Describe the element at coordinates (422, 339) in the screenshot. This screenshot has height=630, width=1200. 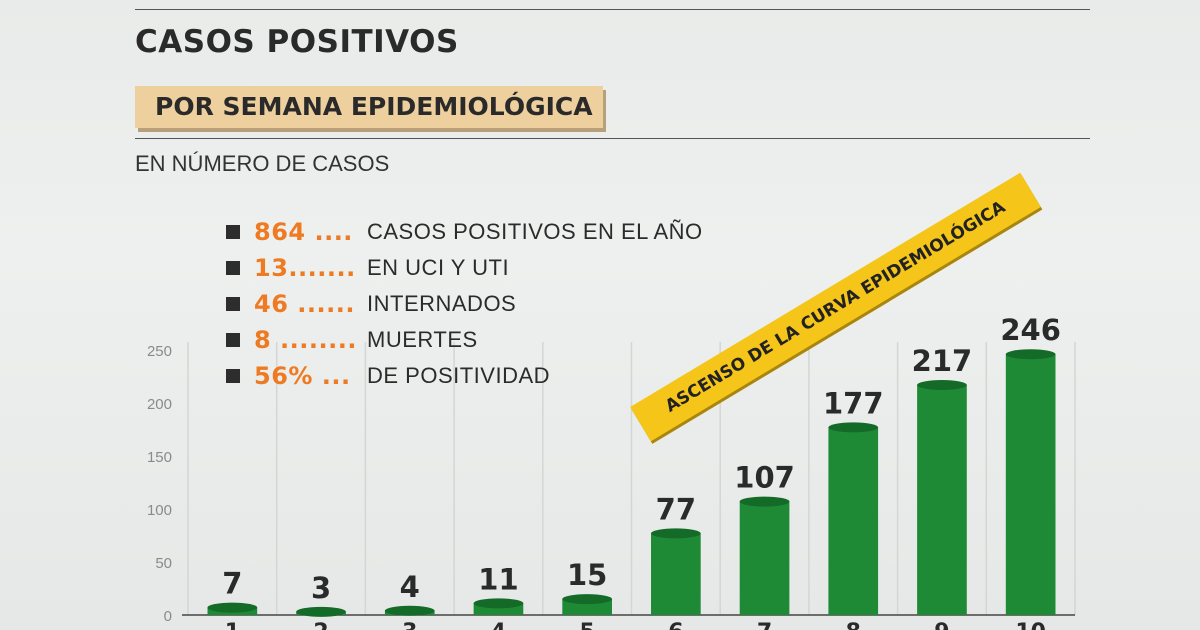
I see `stat-label: MUERTES` at that location.